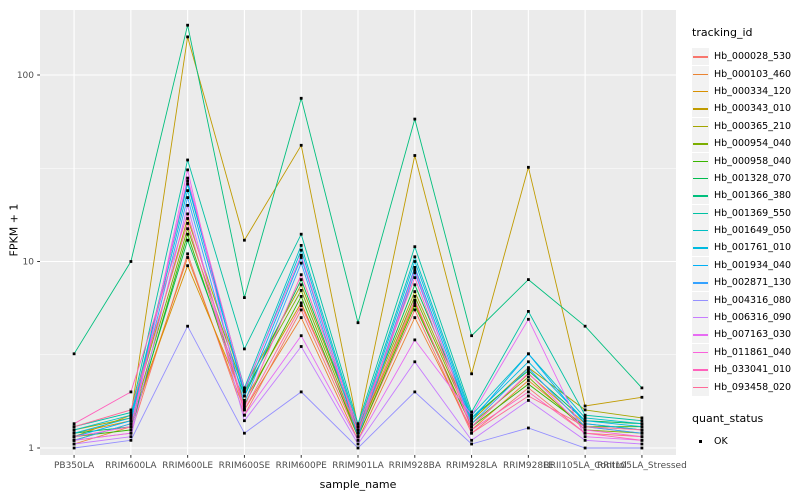  What do you see at coordinates (415, 466) in the screenshot?
I see `x-tick-label: RRIM928BA` at bounding box center [415, 466].